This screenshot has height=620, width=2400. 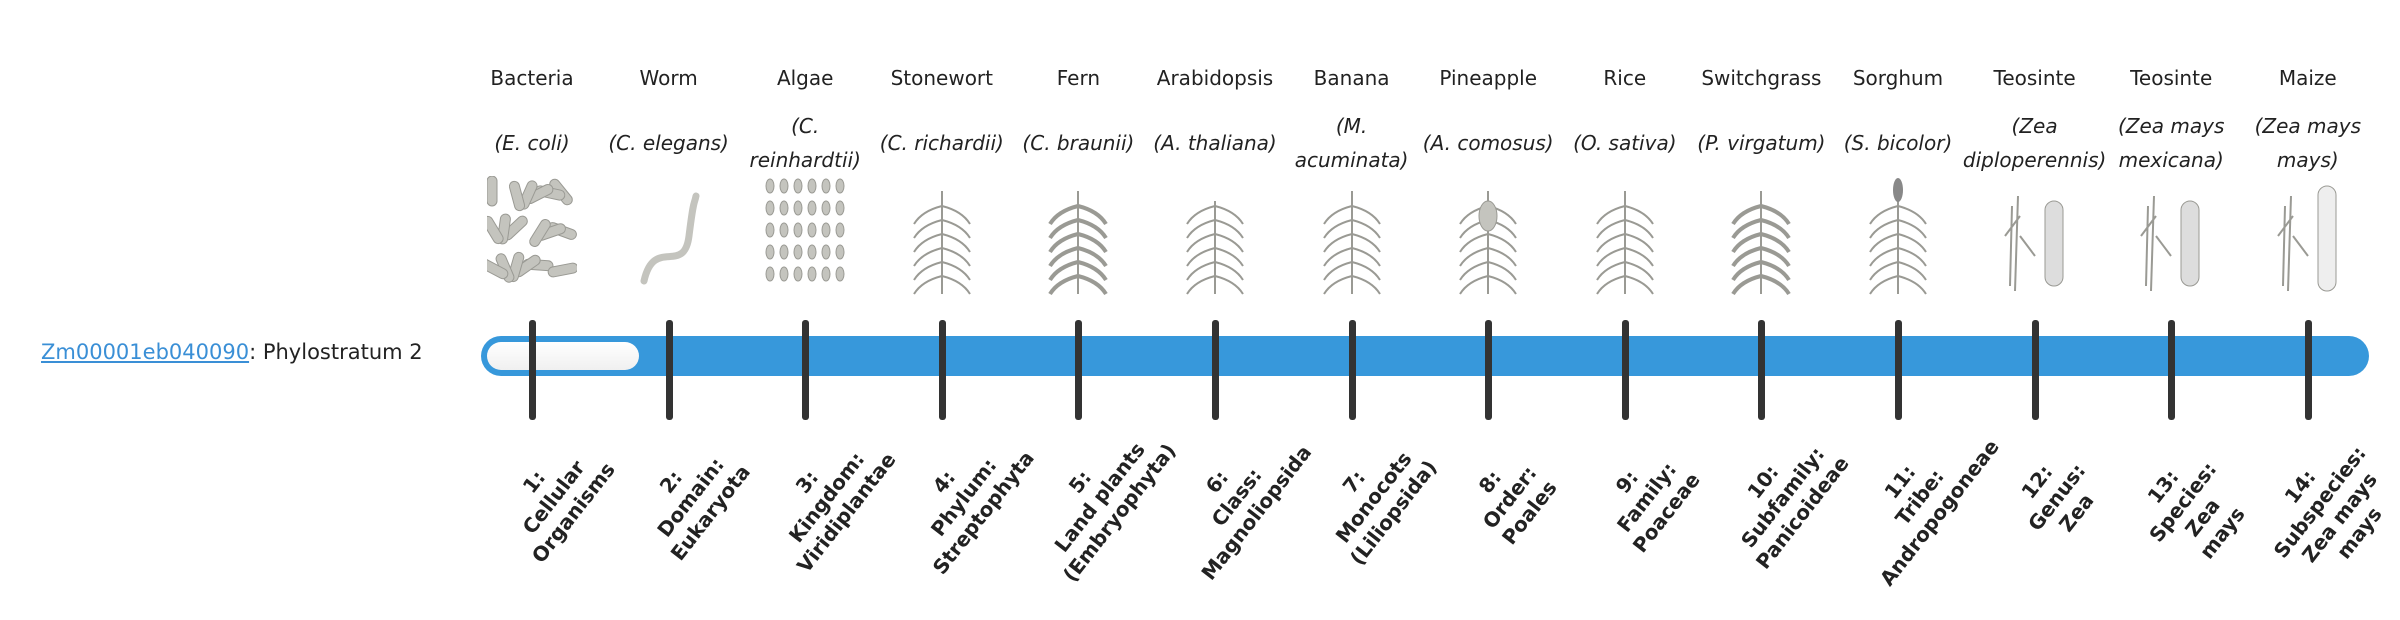 I want to click on scientific-name-text: (C. braunii), so click(x=1078, y=143).